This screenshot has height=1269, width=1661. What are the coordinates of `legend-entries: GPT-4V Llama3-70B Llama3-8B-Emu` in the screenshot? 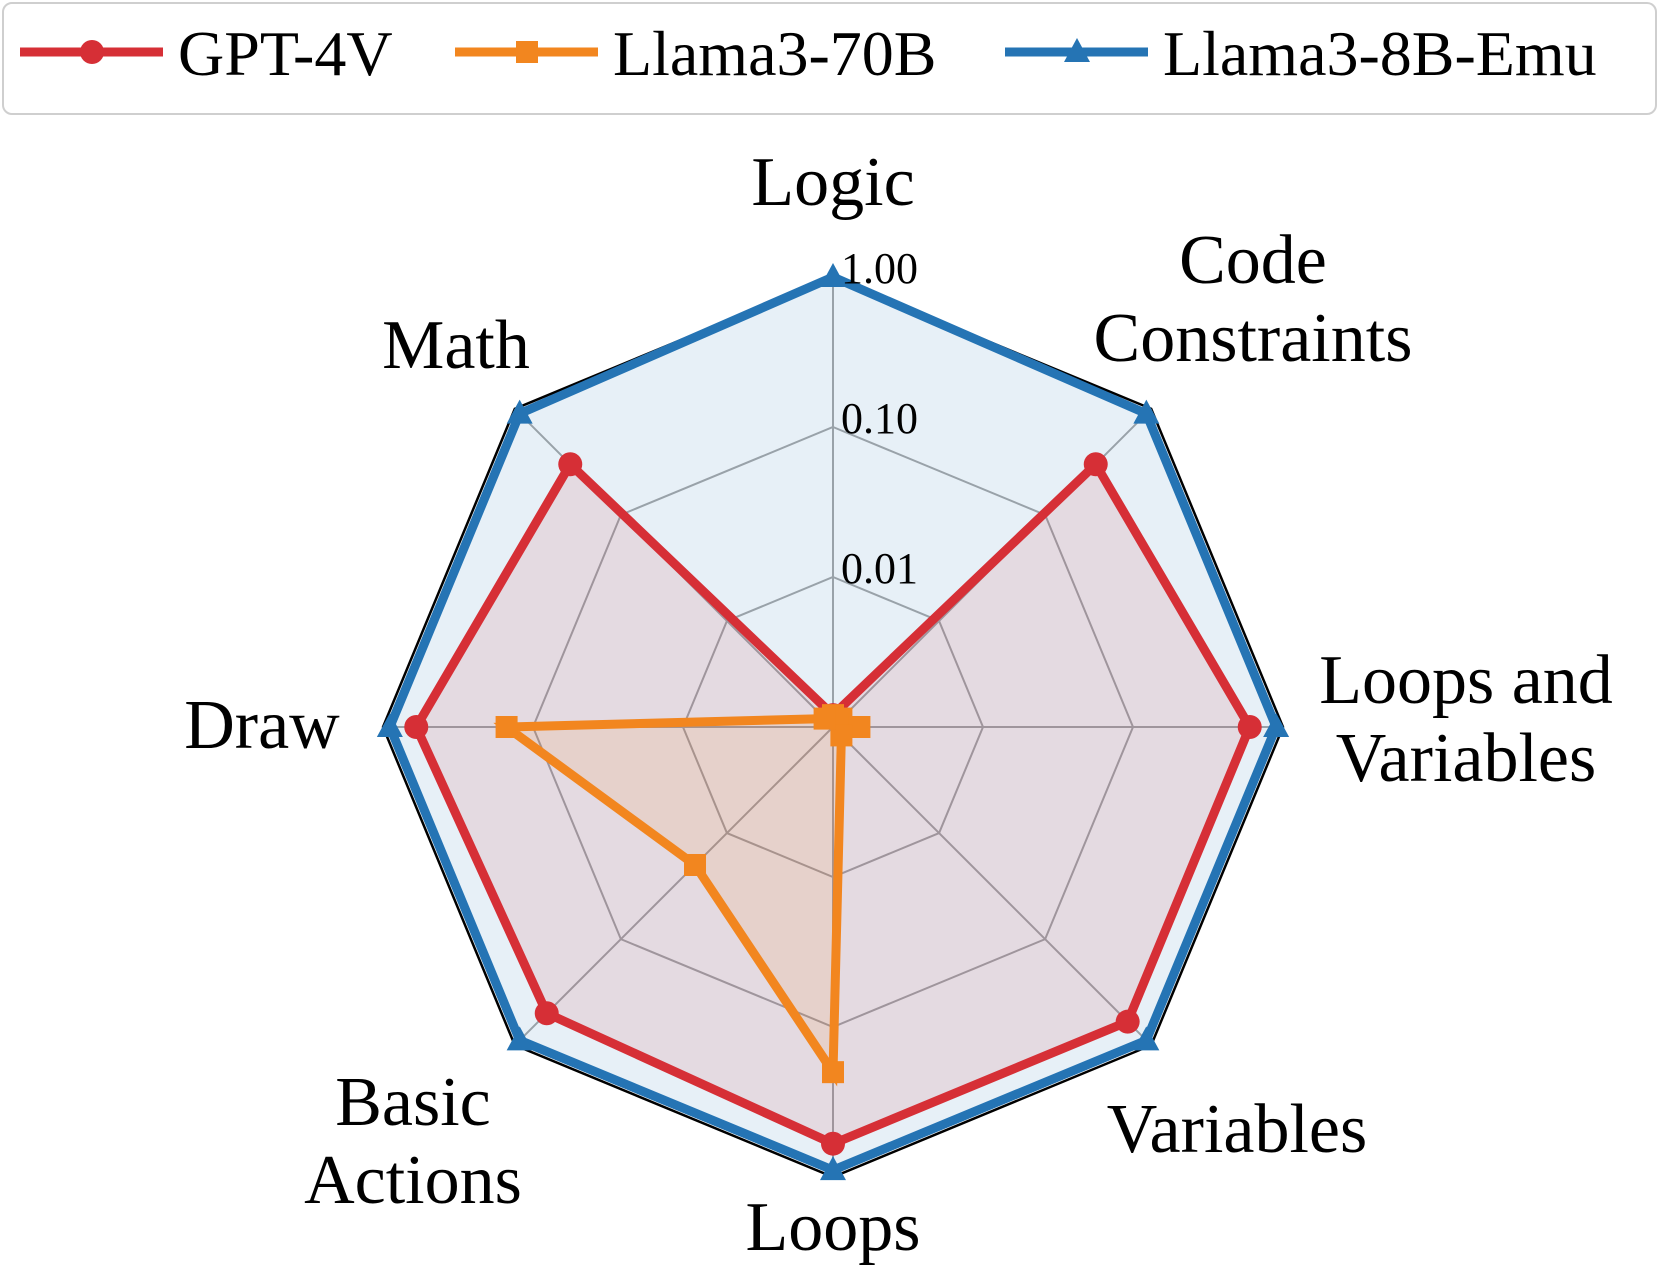 It's located at (808, 53).